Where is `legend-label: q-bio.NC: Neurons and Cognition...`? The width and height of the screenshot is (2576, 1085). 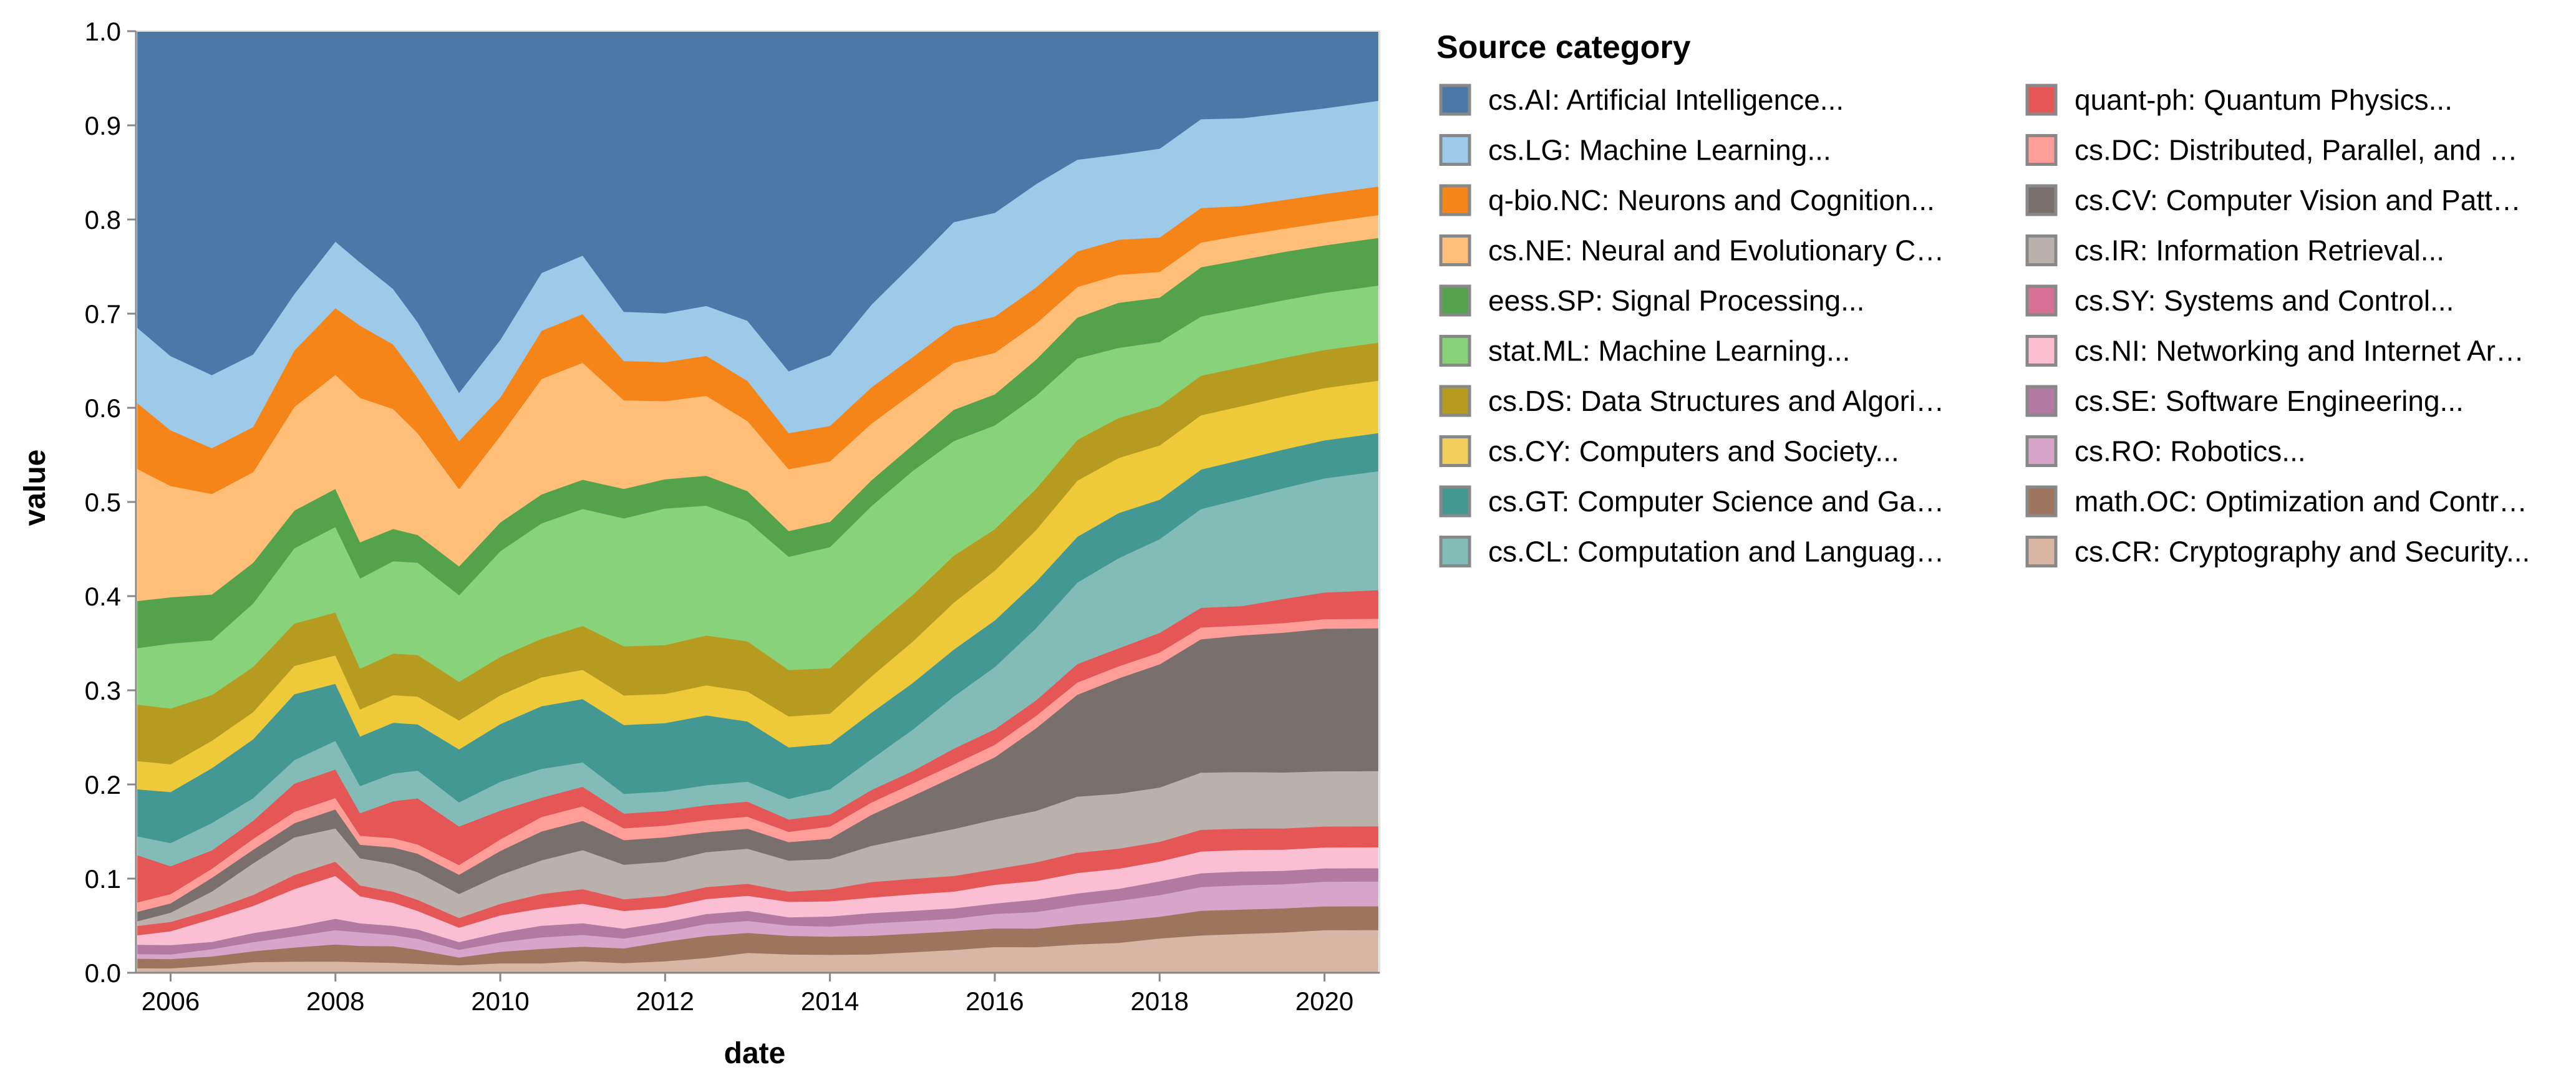 legend-label: q-bio.NC: Neurons and Cognition... is located at coordinates (1711, 200).